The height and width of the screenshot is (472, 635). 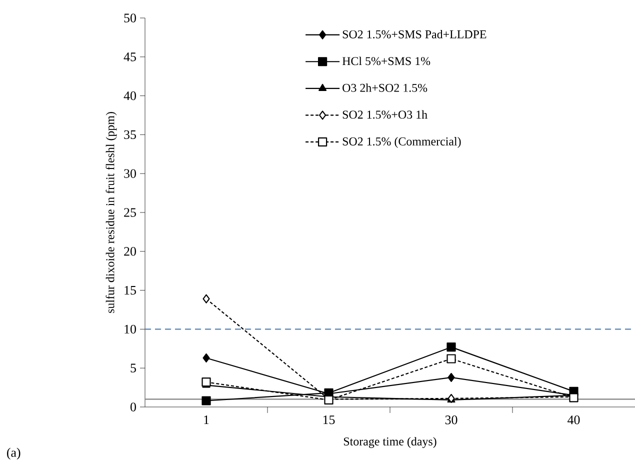 What do you see at coordinates (13, 454) in the screenshot?
I see `text: (a)` at bounding box center [13, 454].